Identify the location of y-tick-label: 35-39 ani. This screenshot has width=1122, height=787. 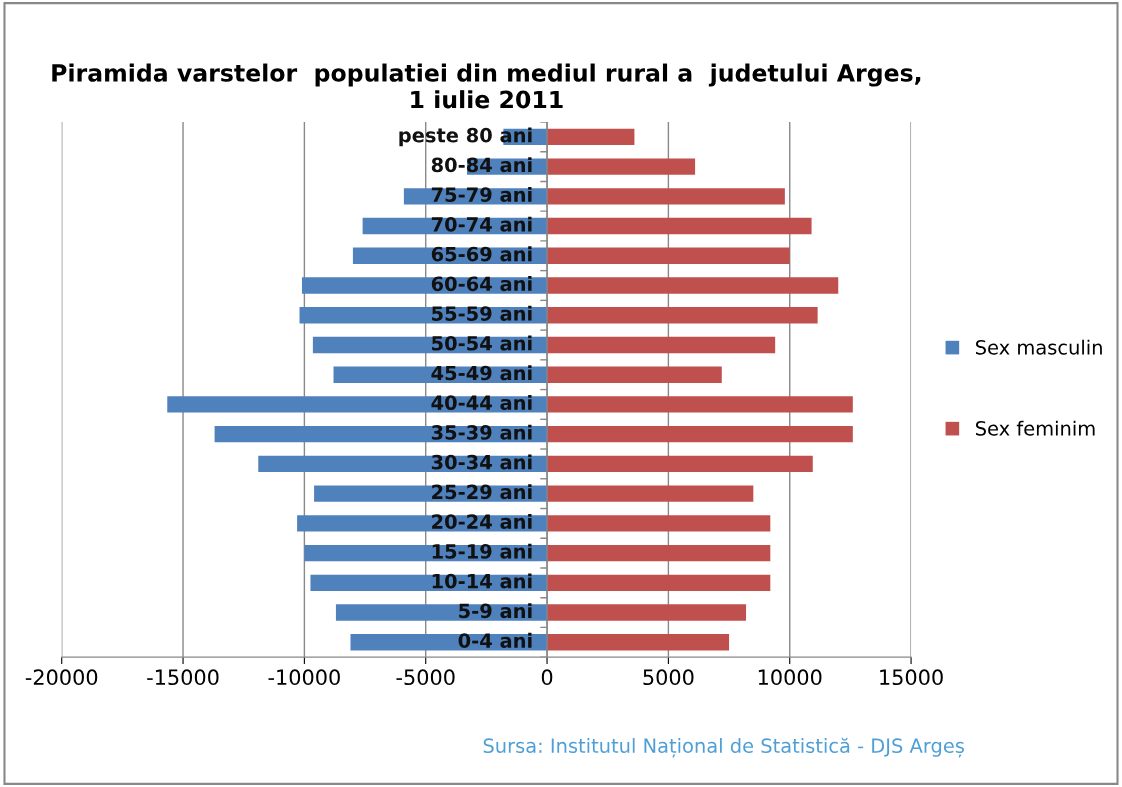
(481, 432).